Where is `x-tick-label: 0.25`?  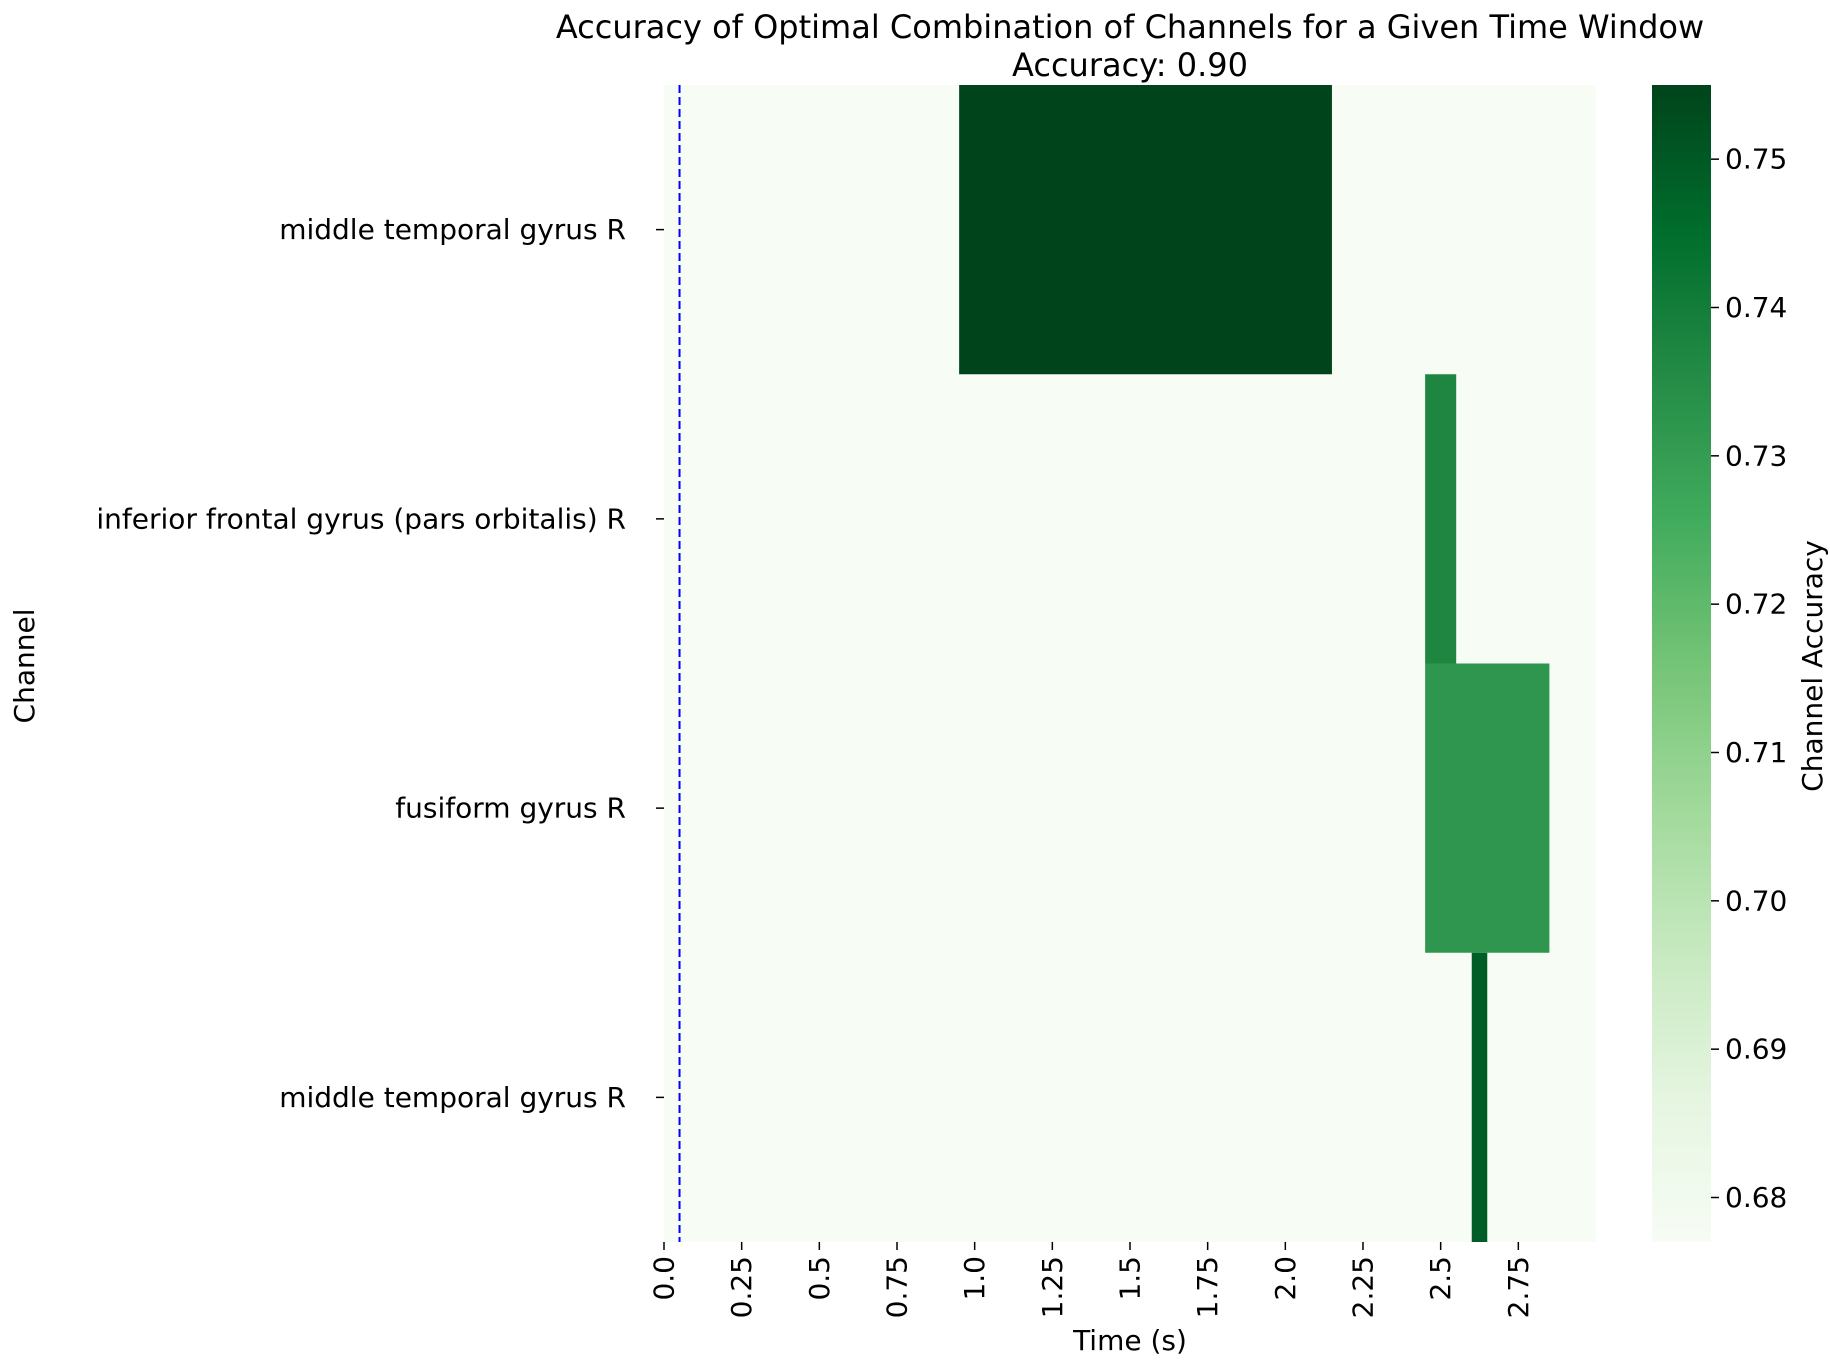
x-tick-label: 0.25 is located at coordinates (741, 1287).